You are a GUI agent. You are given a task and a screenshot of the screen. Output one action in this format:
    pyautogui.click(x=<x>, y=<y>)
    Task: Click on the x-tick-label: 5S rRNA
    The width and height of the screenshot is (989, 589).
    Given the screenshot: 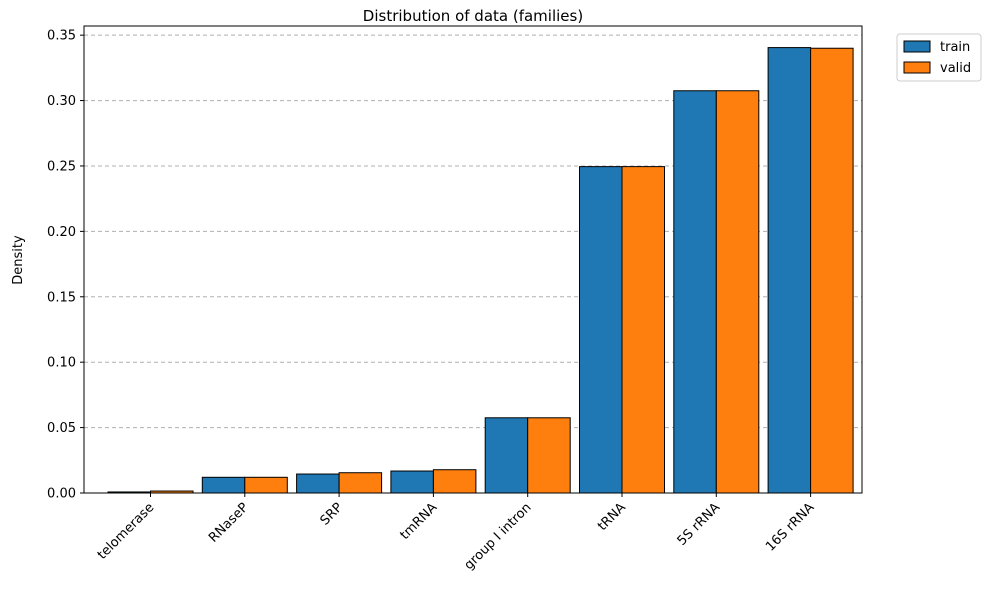 What is the action you would take?
    pyautogui.click(x=699, y=524)
    